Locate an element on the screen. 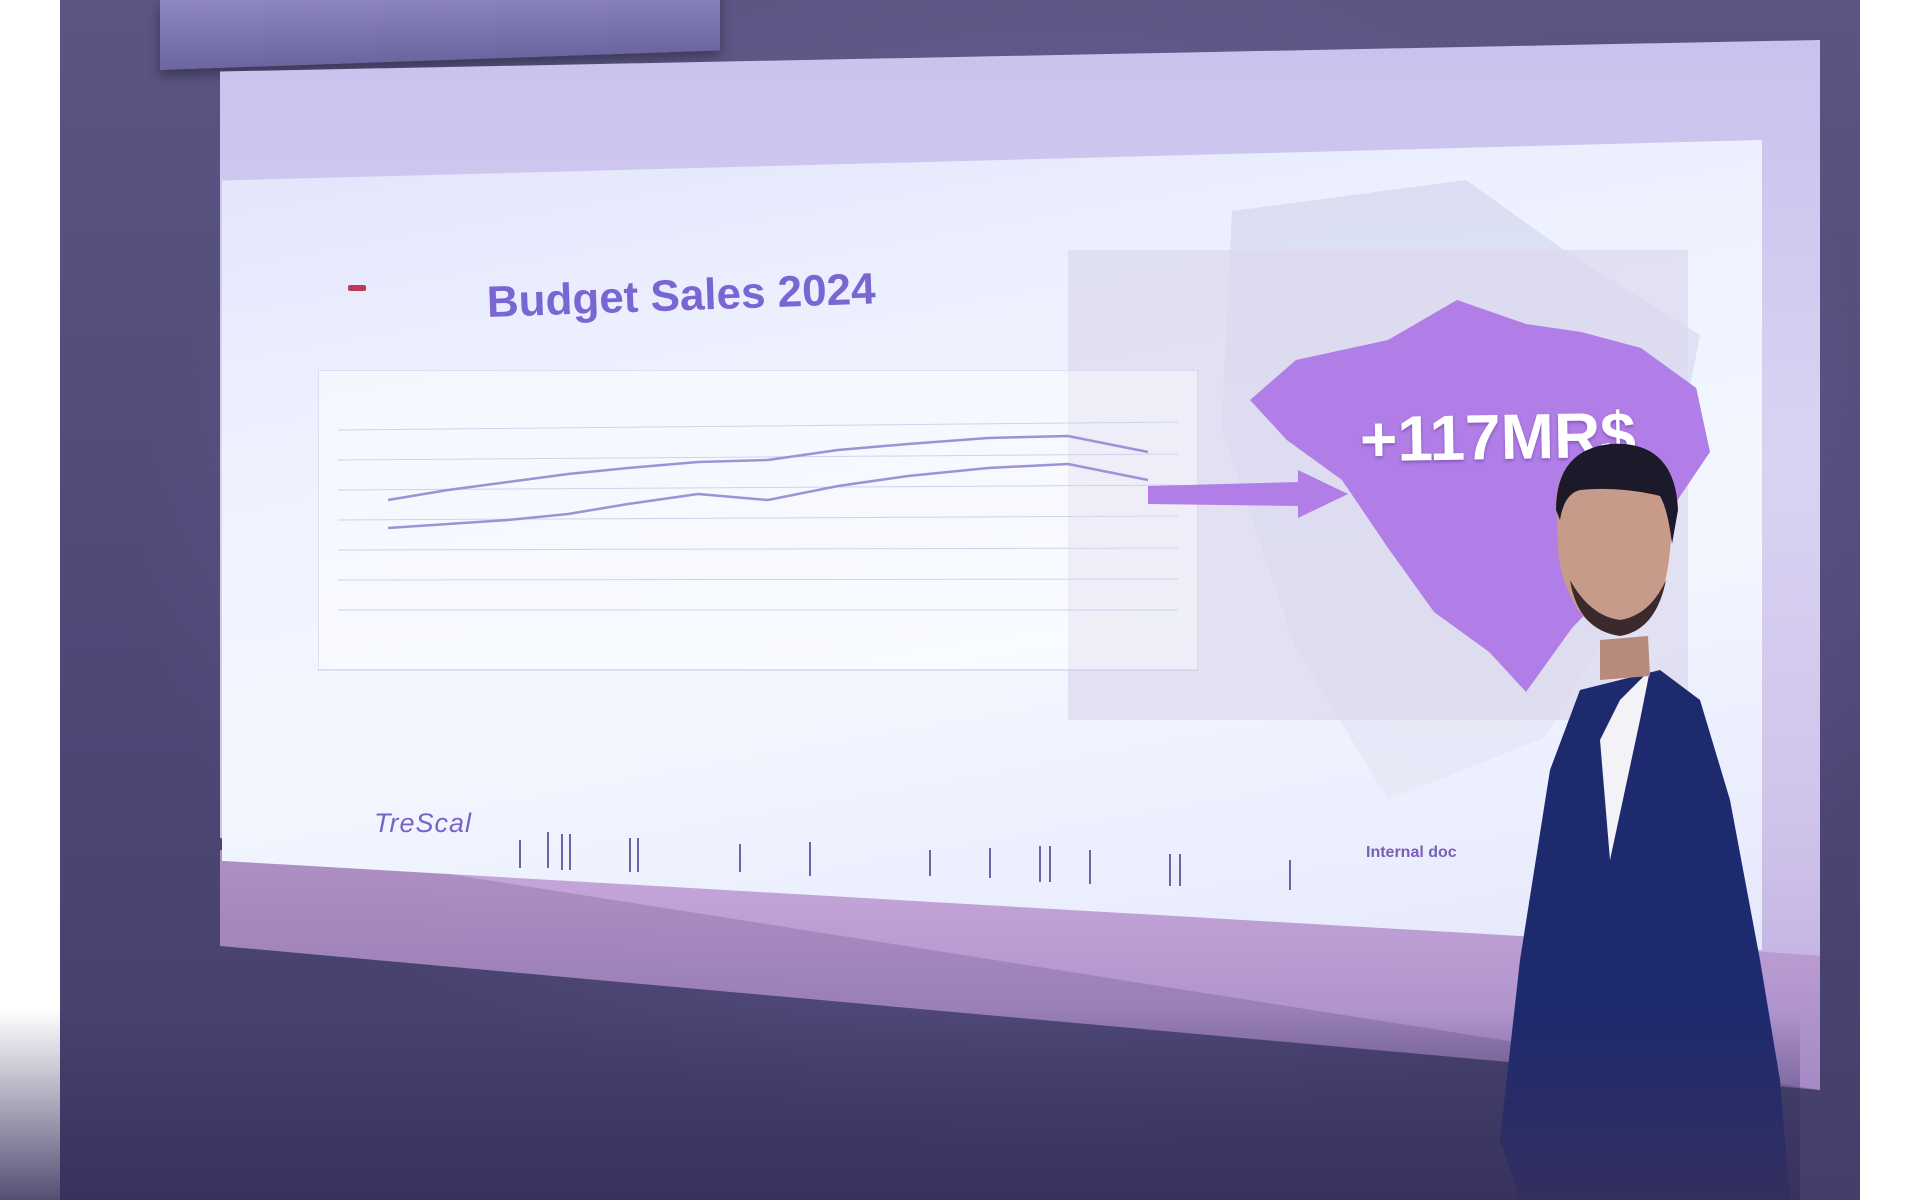  company-logo: TreScal is located at coordinates (423, 823).